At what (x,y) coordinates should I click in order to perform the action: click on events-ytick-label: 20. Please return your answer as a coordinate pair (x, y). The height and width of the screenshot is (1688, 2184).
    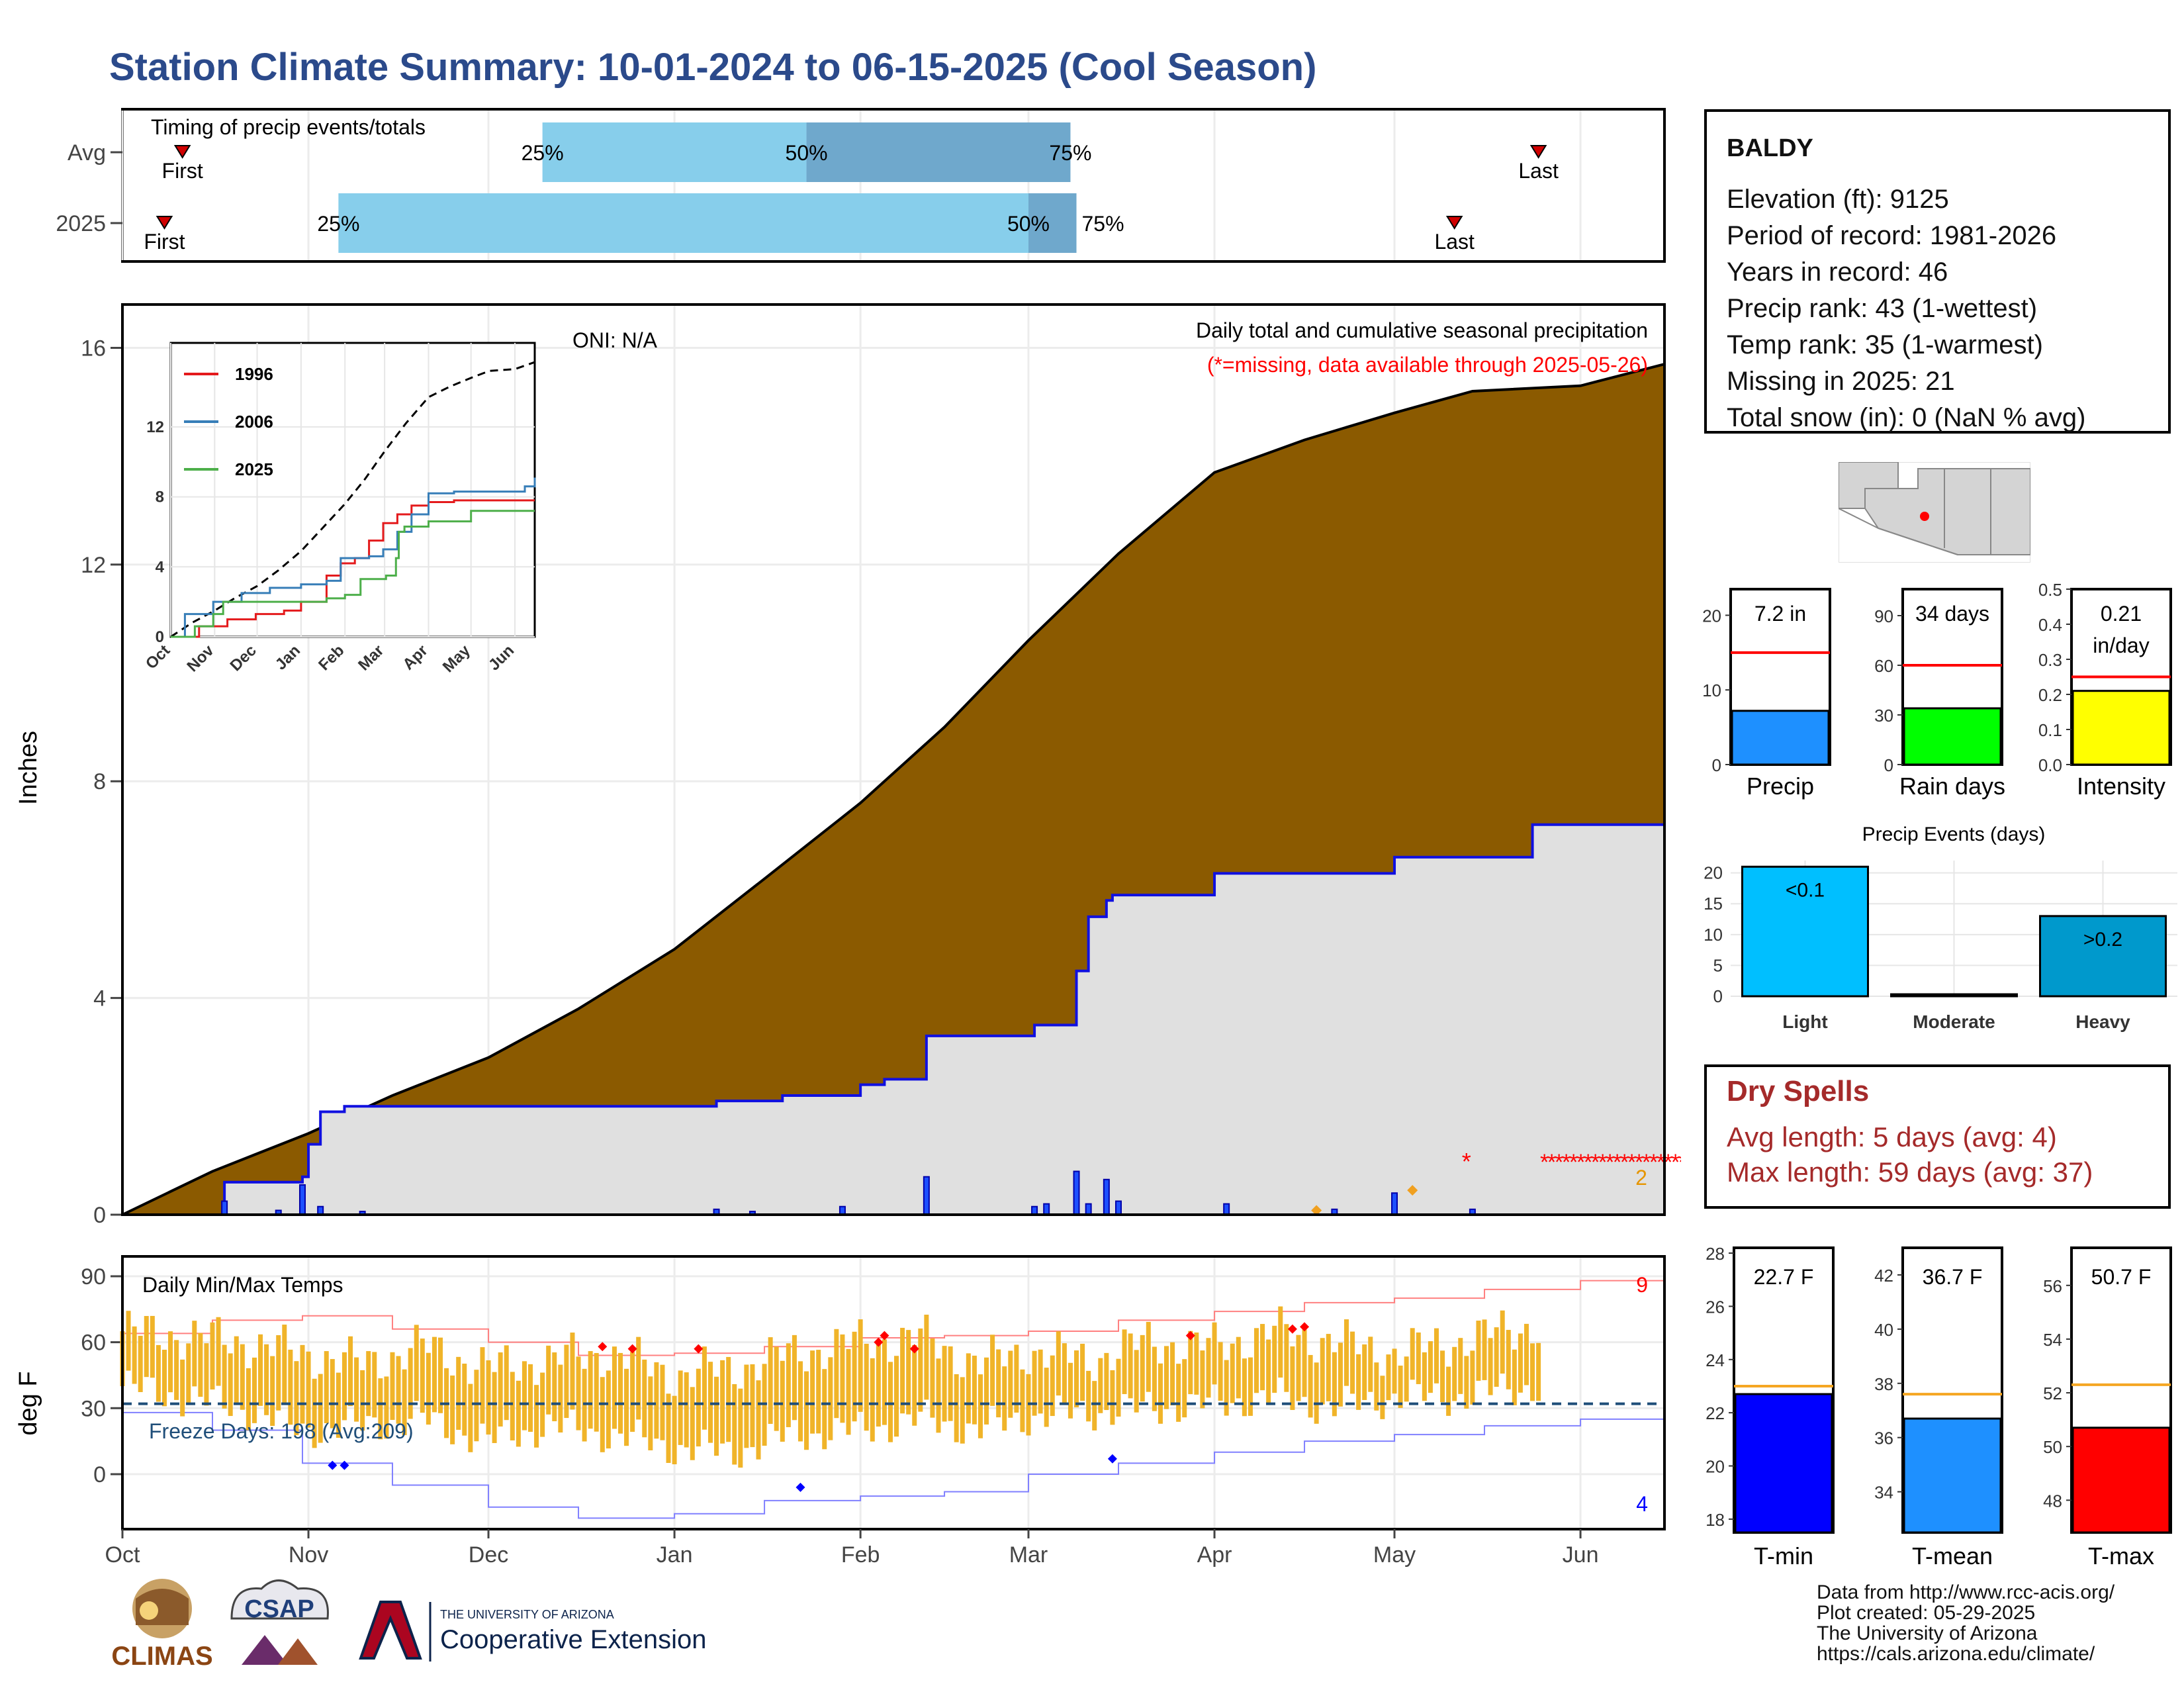
    Looking at the image, I should click on (1713, 873).